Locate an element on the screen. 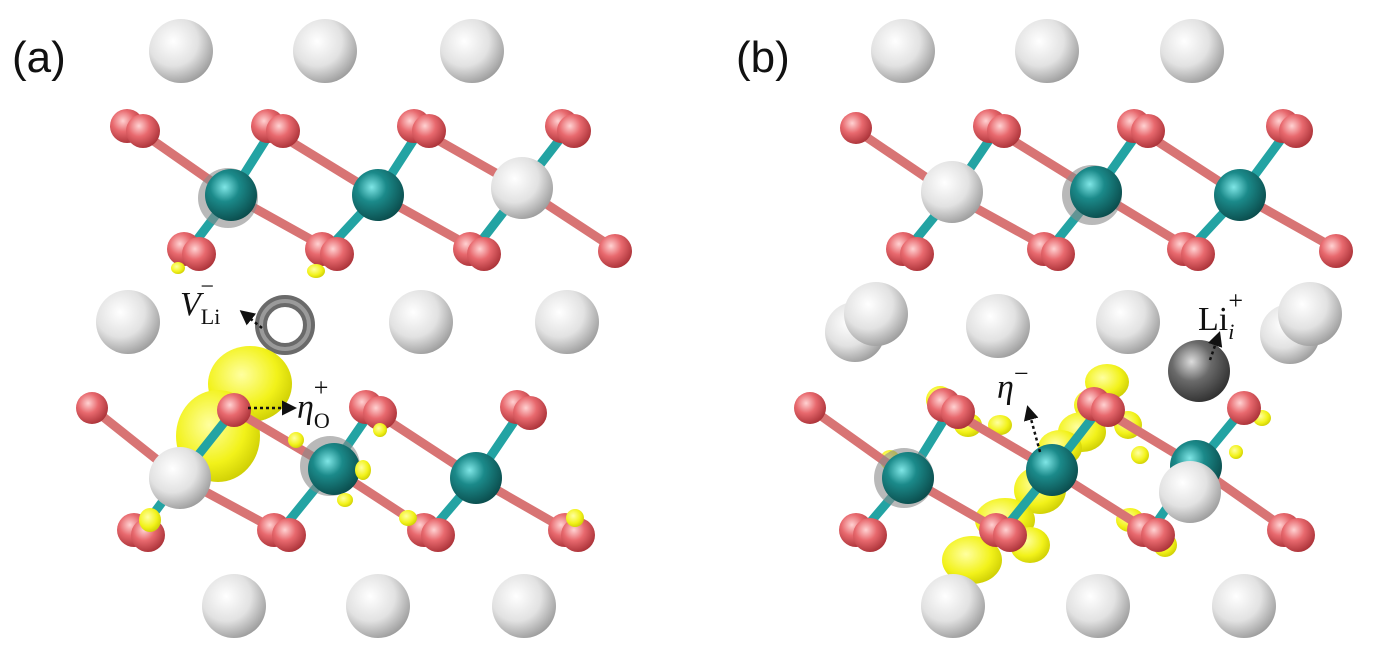 The height and width of the screenshot is (669, 1380). small-density-lobes-upper-a is located at coordinates (248, 270).